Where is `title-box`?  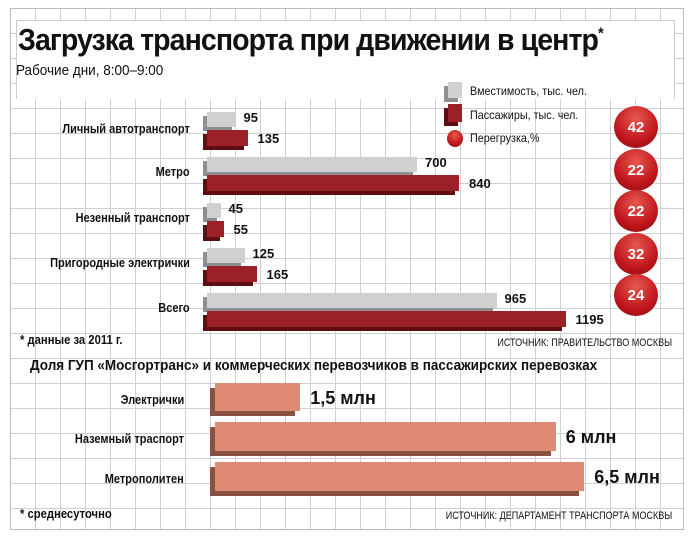
title-box is located at coordinates (345, 59).